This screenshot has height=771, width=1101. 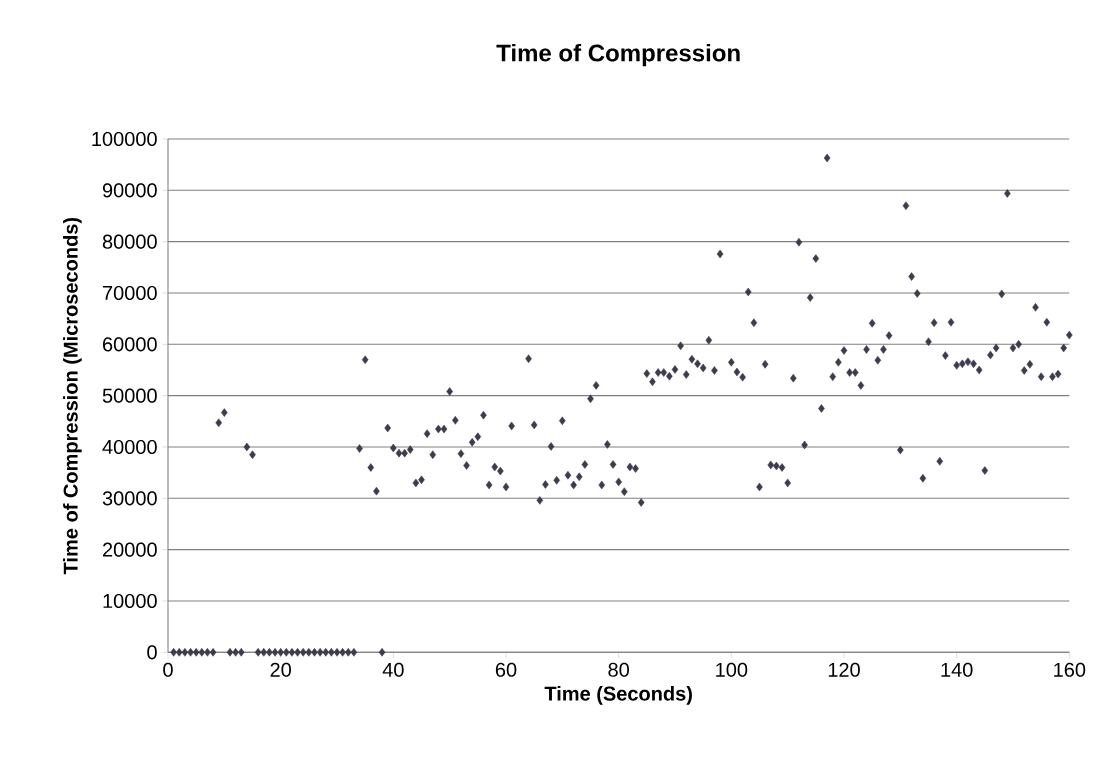 What do you see at coordinates (130, 293) in the screenshot?
I see `y-tick-label: 70000` at bounding box center [130, 293].